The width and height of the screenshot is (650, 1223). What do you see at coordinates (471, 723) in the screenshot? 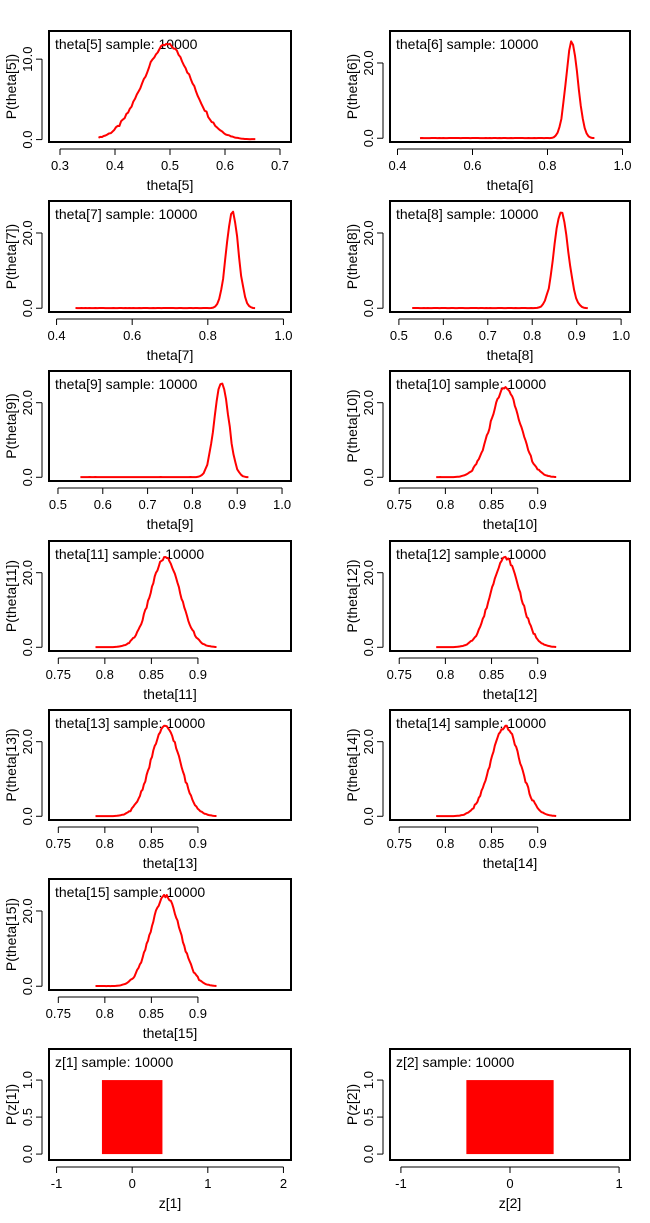
I see `chart-title: theta[14] sample: 10000` at bounding box center [471, 723].